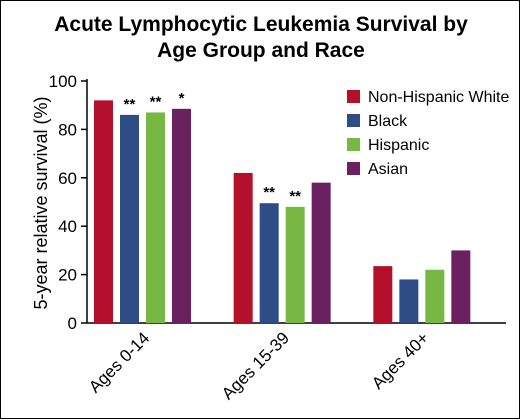 This screenshot has width=520, height=420. I want to click on x-tick-label: Ages 40+, so click(400, 360).